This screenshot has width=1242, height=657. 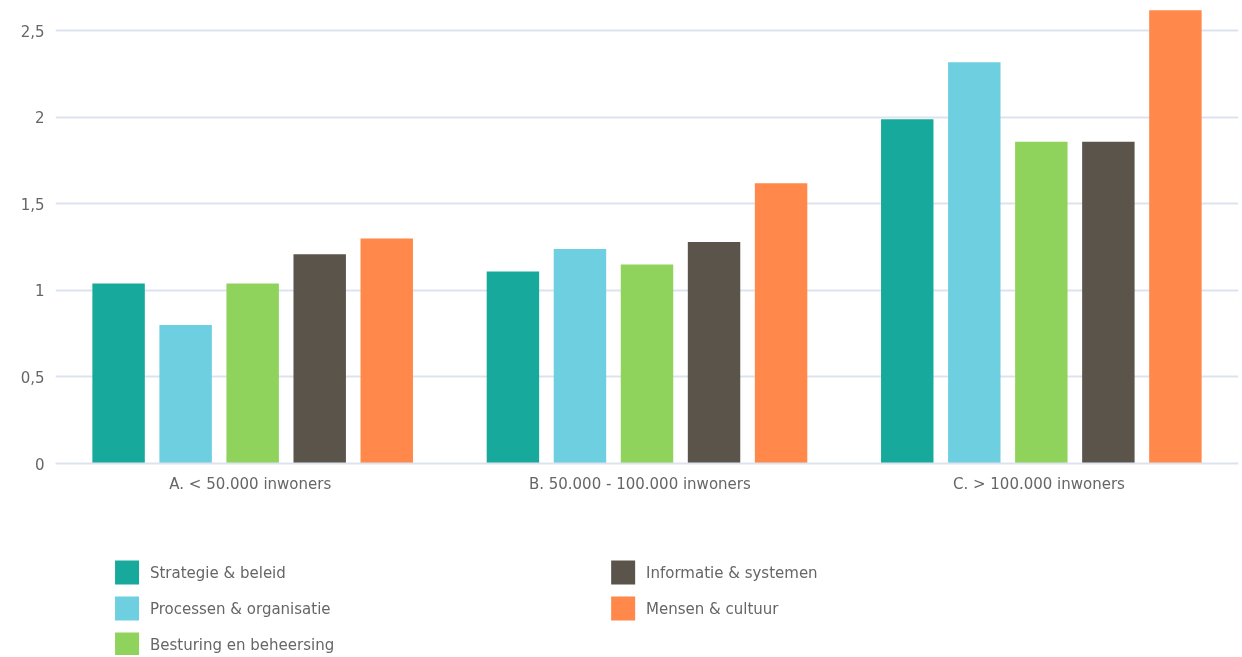 I want to click on legend-label: Besturing en beheersing, so click(x=242, y=644).